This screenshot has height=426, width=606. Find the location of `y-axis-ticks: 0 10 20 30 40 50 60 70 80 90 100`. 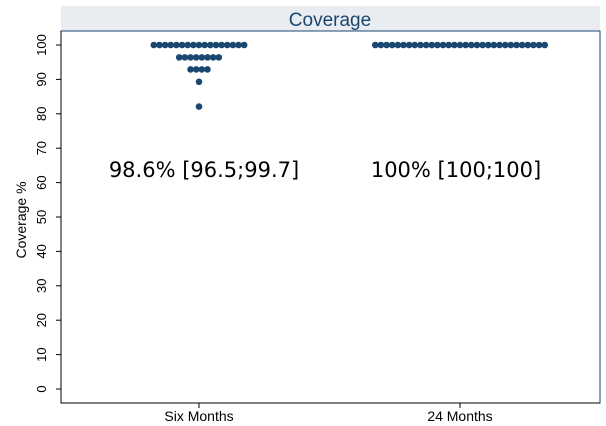

y-axis-ticks: 0 10 20 30 40 50 60 70 80 90 100 is located at coordinates (47, 213).